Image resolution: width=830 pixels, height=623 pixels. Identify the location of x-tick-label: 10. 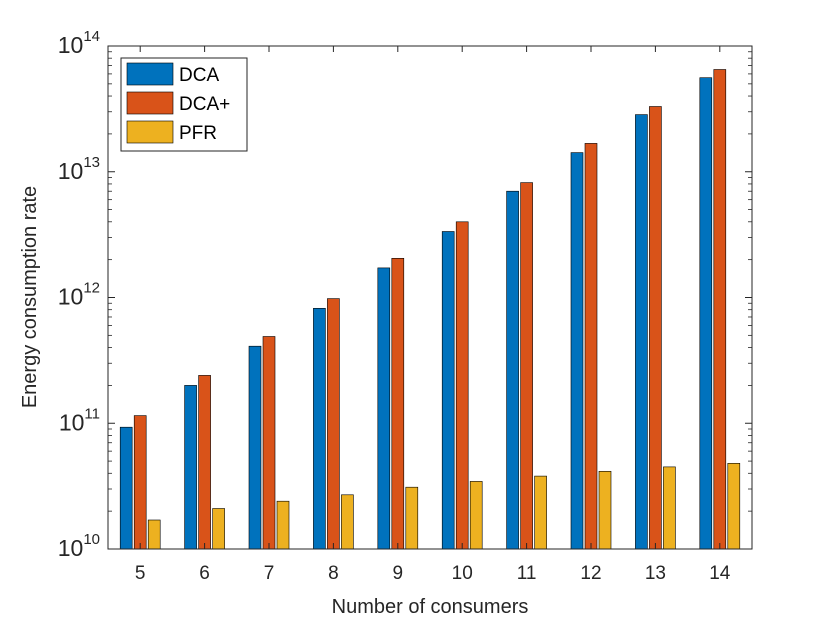
(462, 573).